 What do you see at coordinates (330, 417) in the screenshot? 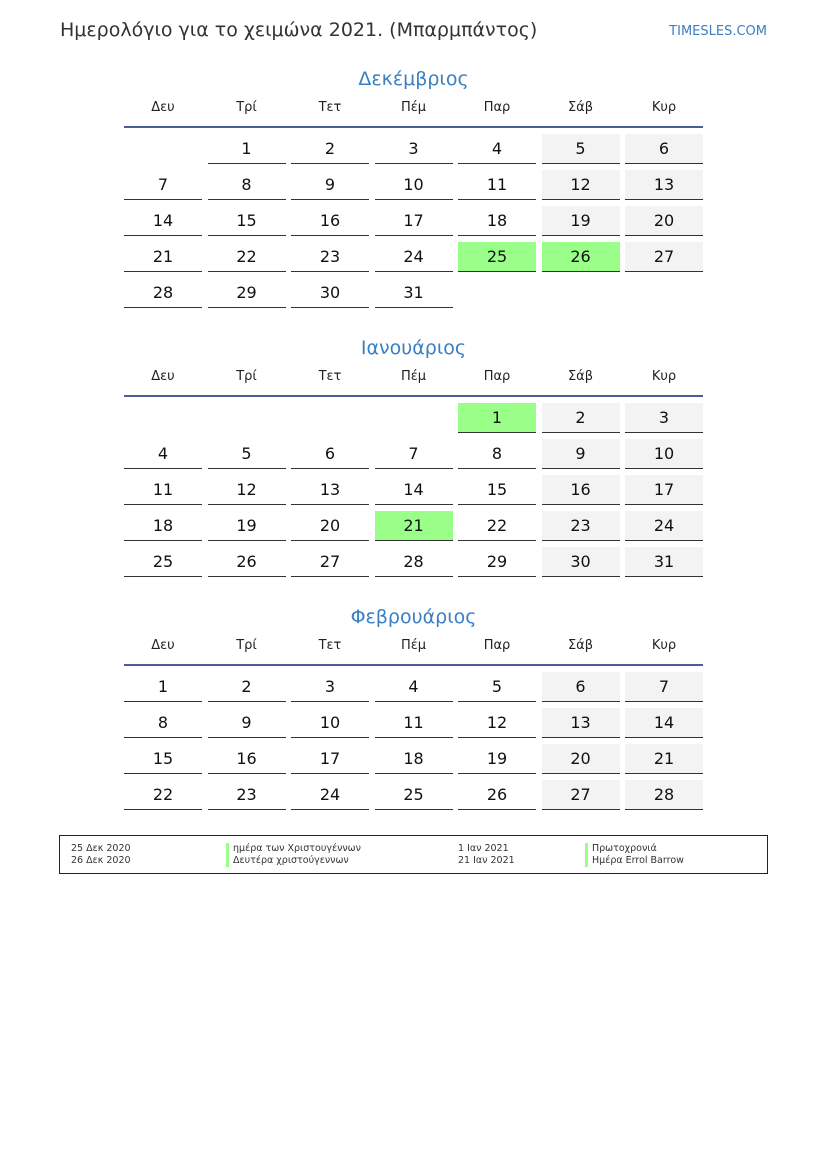
I see `empty-cell` at bounding box center [330, 417].